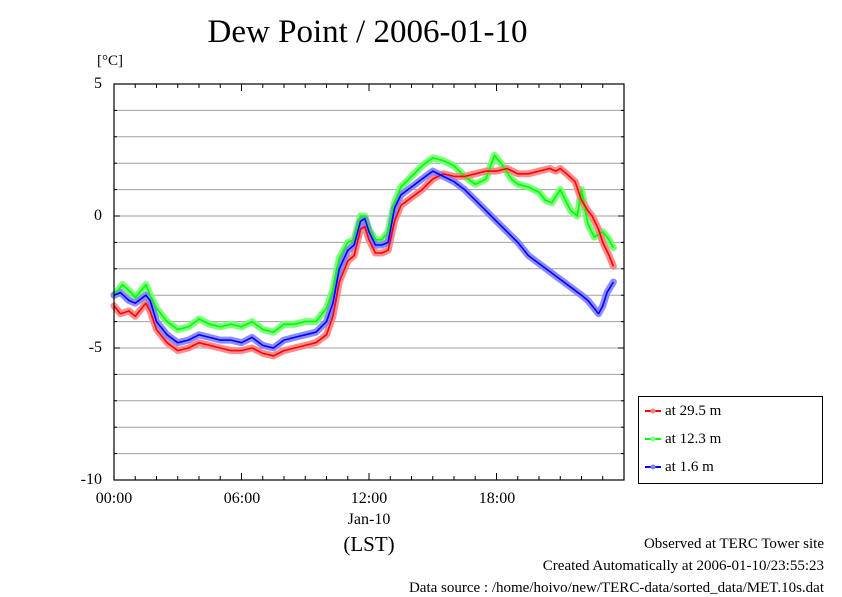 The width and height of the screenshot is (842, 597). Describe the element at coordinates (693, 438) in the screenshot. I see `legend-label: at 12.3 m` at that location.